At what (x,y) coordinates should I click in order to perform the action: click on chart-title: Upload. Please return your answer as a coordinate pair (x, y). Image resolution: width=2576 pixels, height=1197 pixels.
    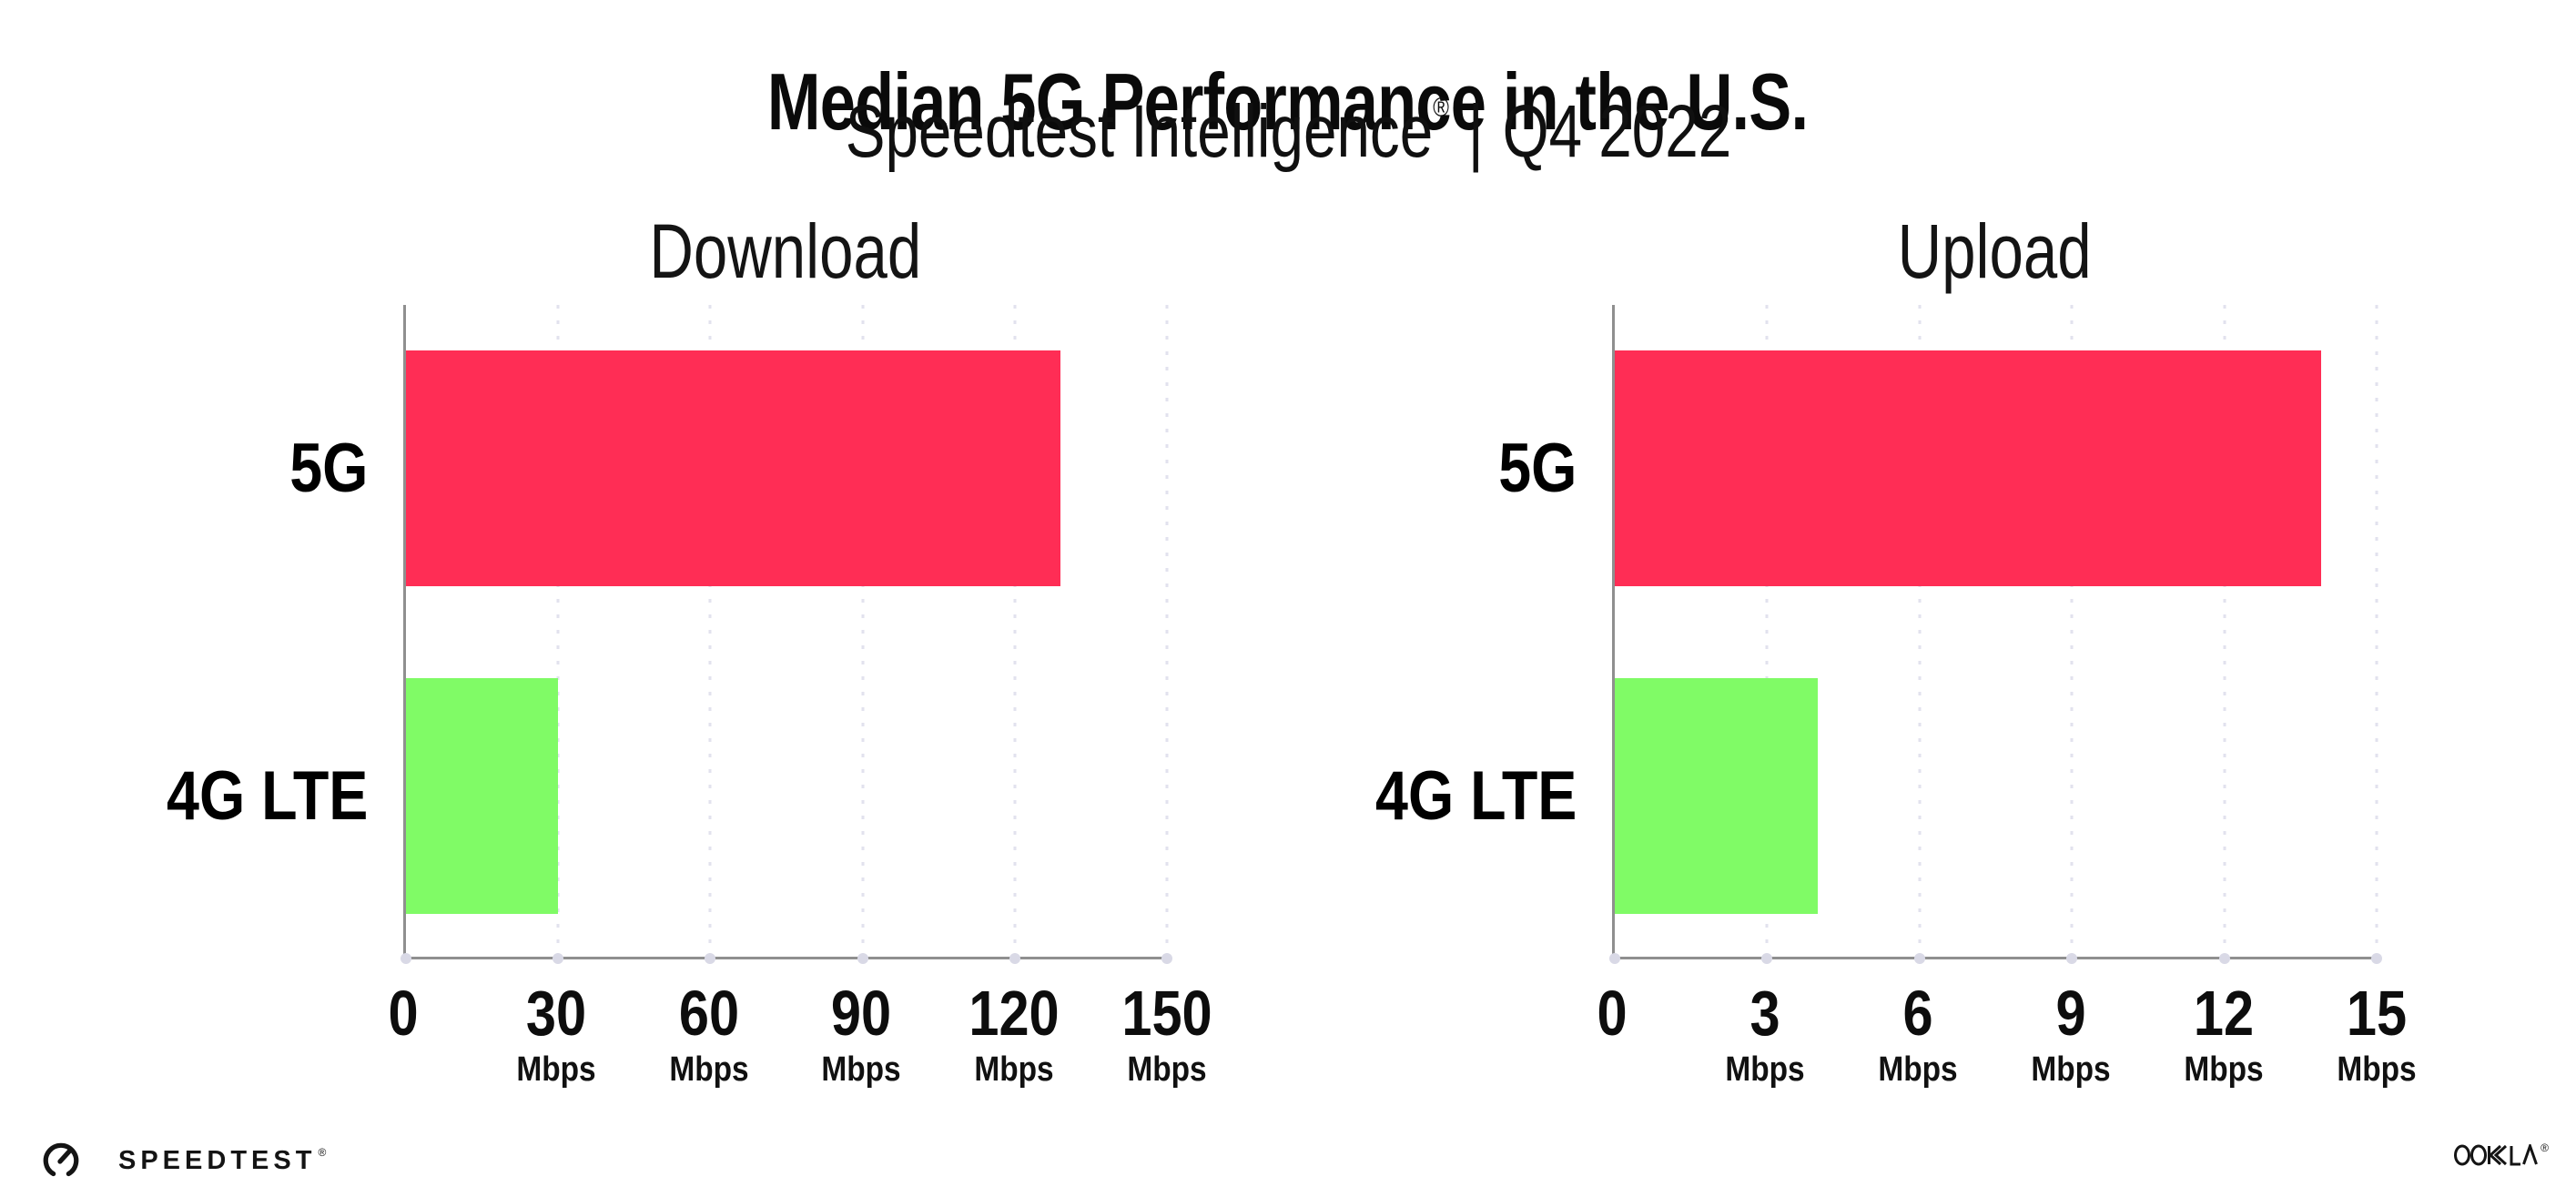
    Looking at the image, I should click on (1995, 251).